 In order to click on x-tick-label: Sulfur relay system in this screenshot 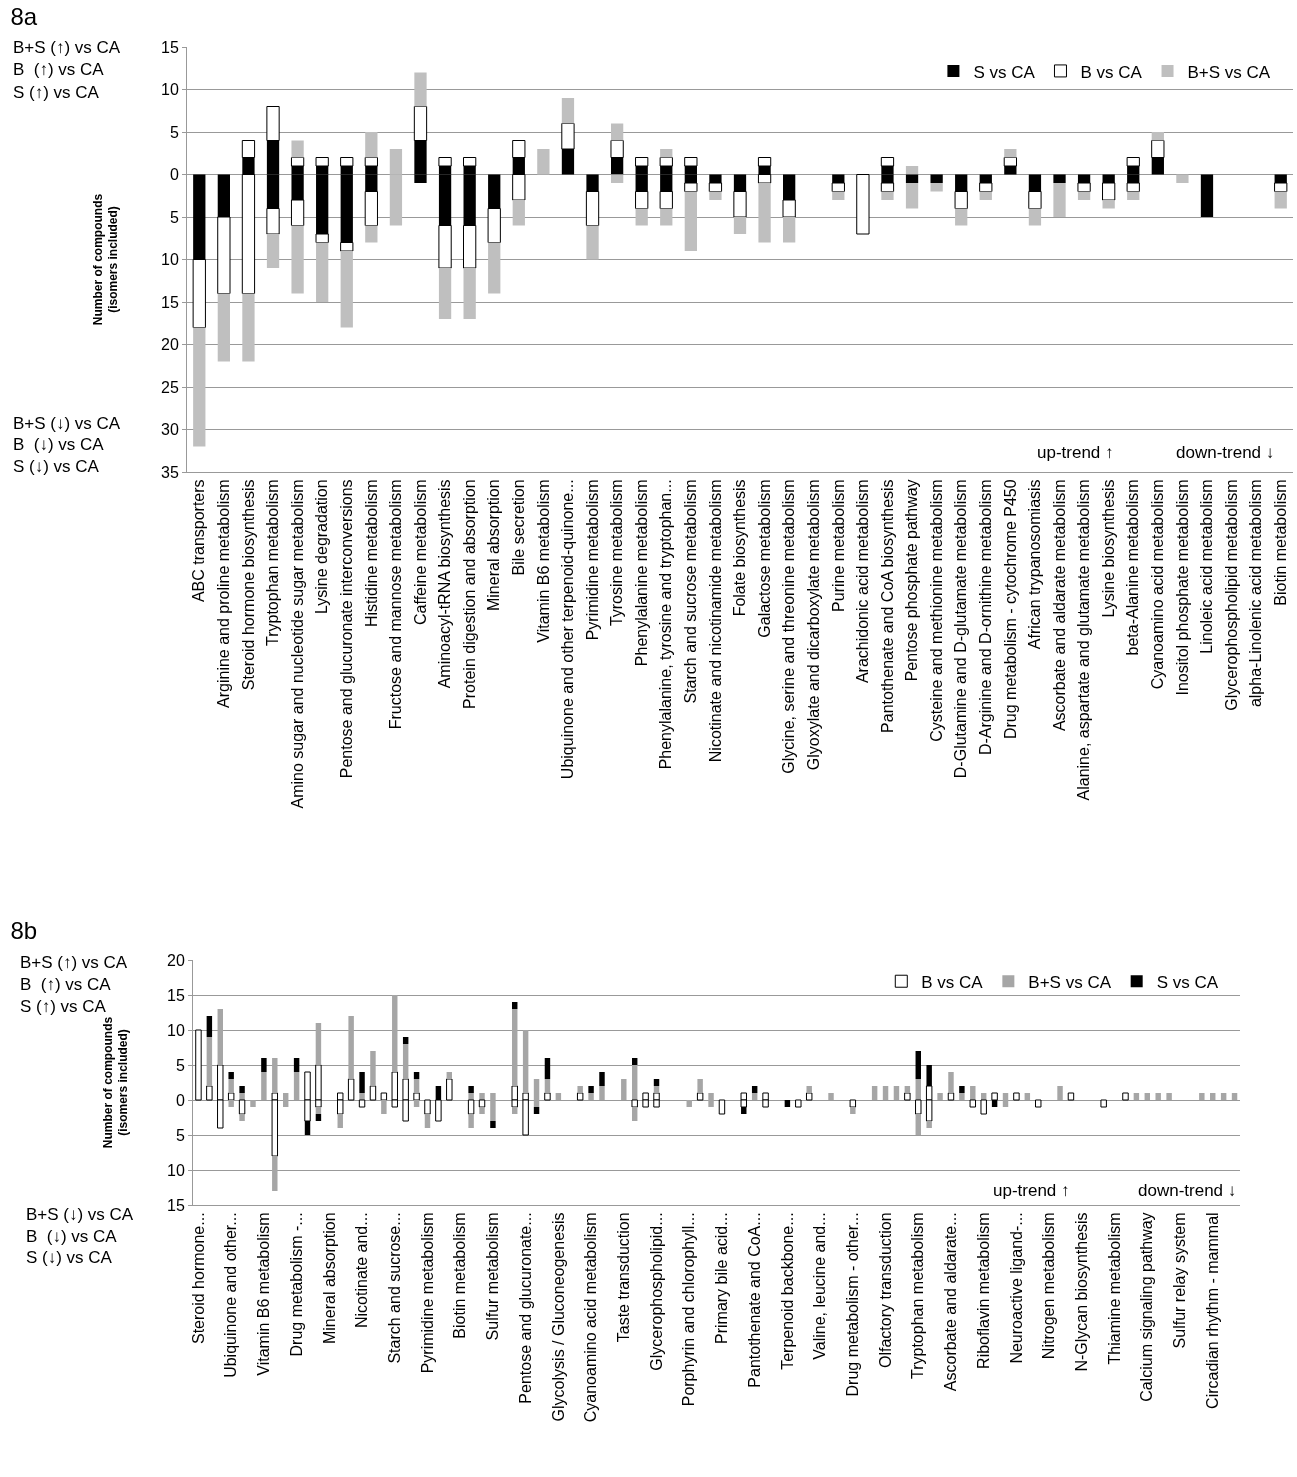, I will do `click(1180, 1280)`.